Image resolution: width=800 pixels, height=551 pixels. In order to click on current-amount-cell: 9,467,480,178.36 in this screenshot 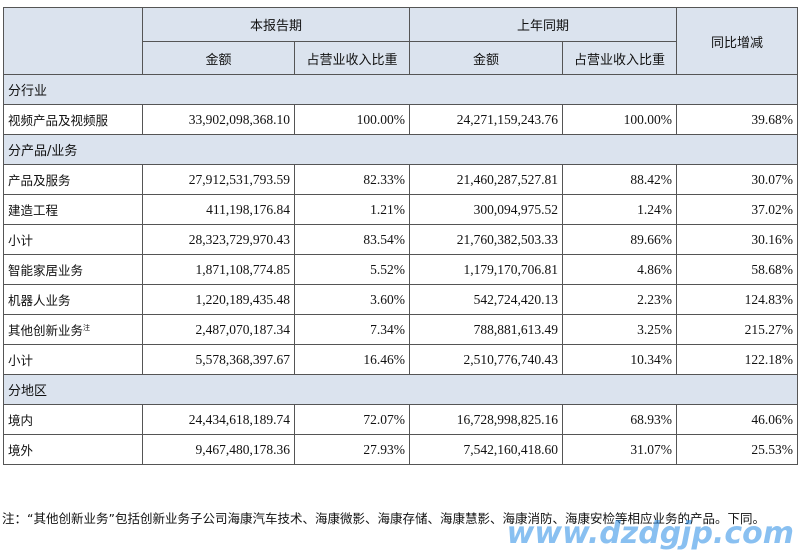, I will do `click(218, 449)`.